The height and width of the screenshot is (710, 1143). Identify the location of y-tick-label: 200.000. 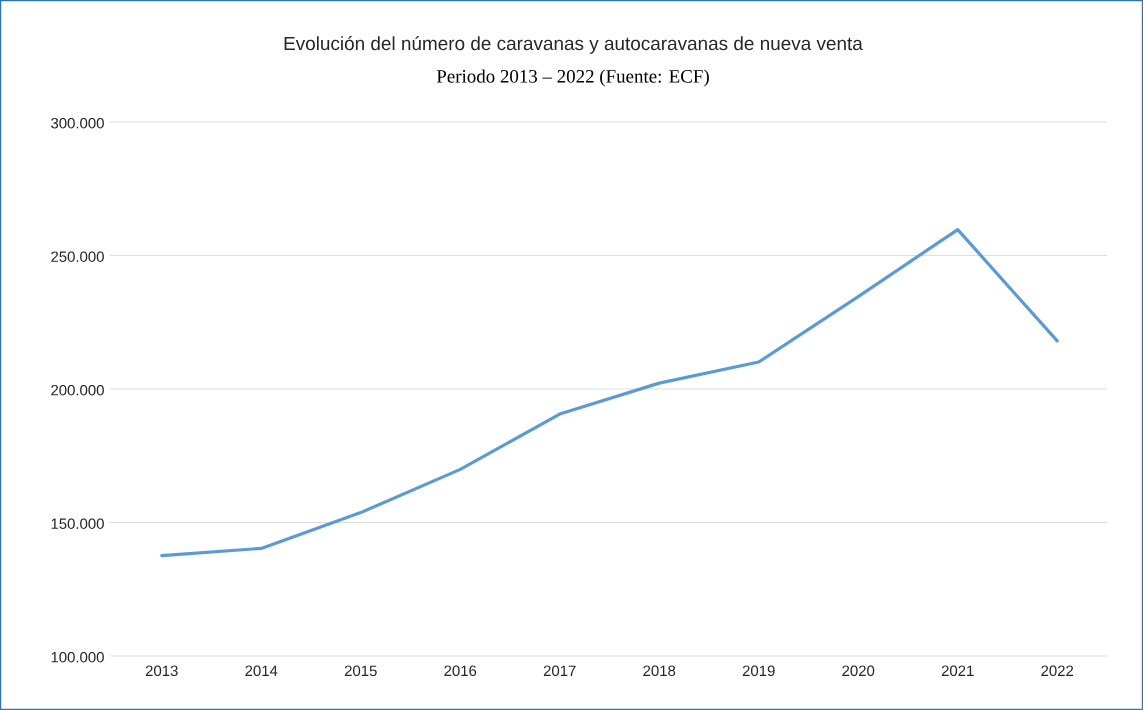
(77, 390).